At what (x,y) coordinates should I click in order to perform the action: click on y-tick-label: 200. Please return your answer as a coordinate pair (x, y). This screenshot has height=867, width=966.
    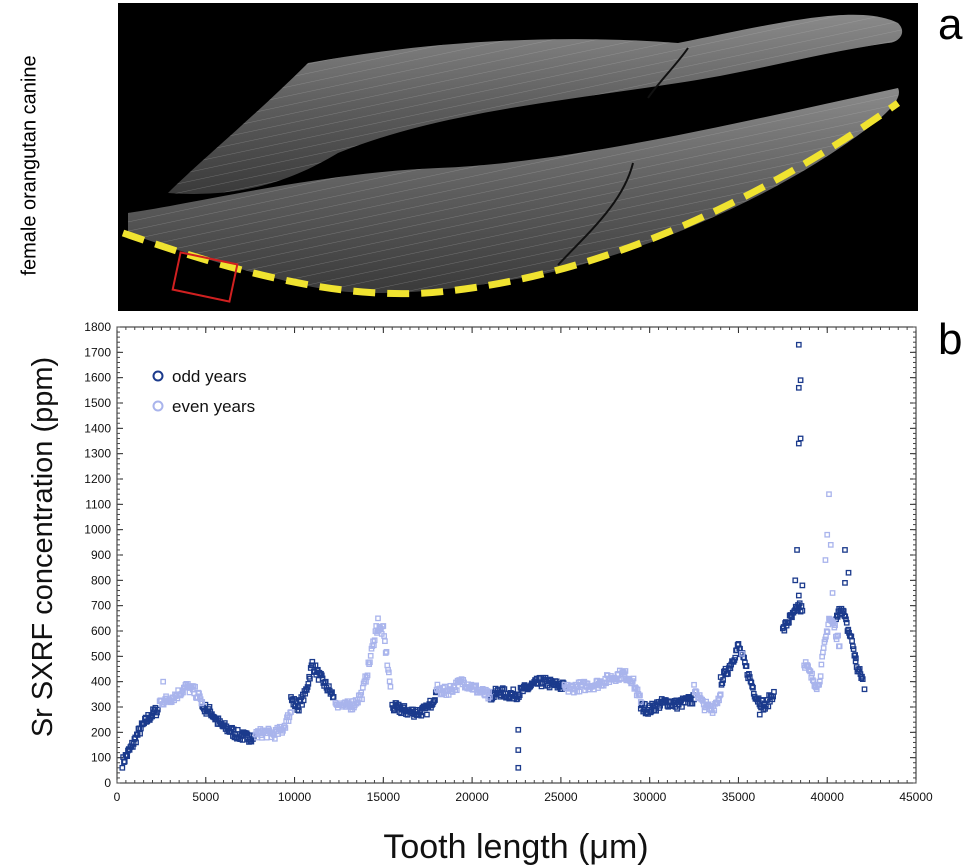
    Looking at the image, I should click on (101, 732).